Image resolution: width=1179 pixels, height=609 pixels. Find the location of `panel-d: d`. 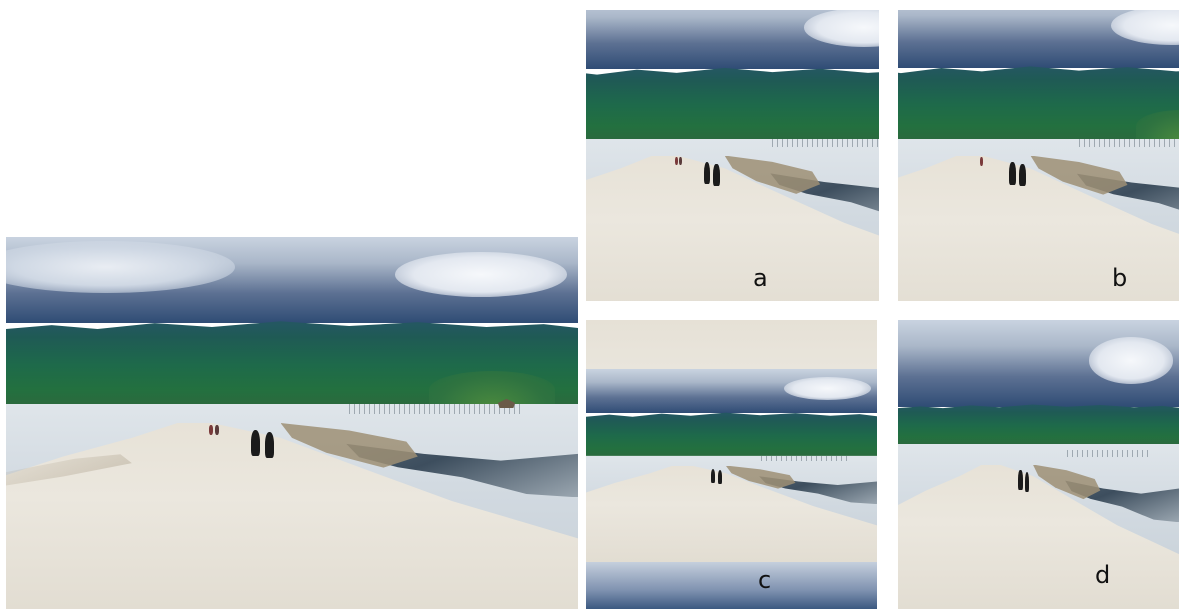

panel-d: d is located at coordinates (1038, 464).